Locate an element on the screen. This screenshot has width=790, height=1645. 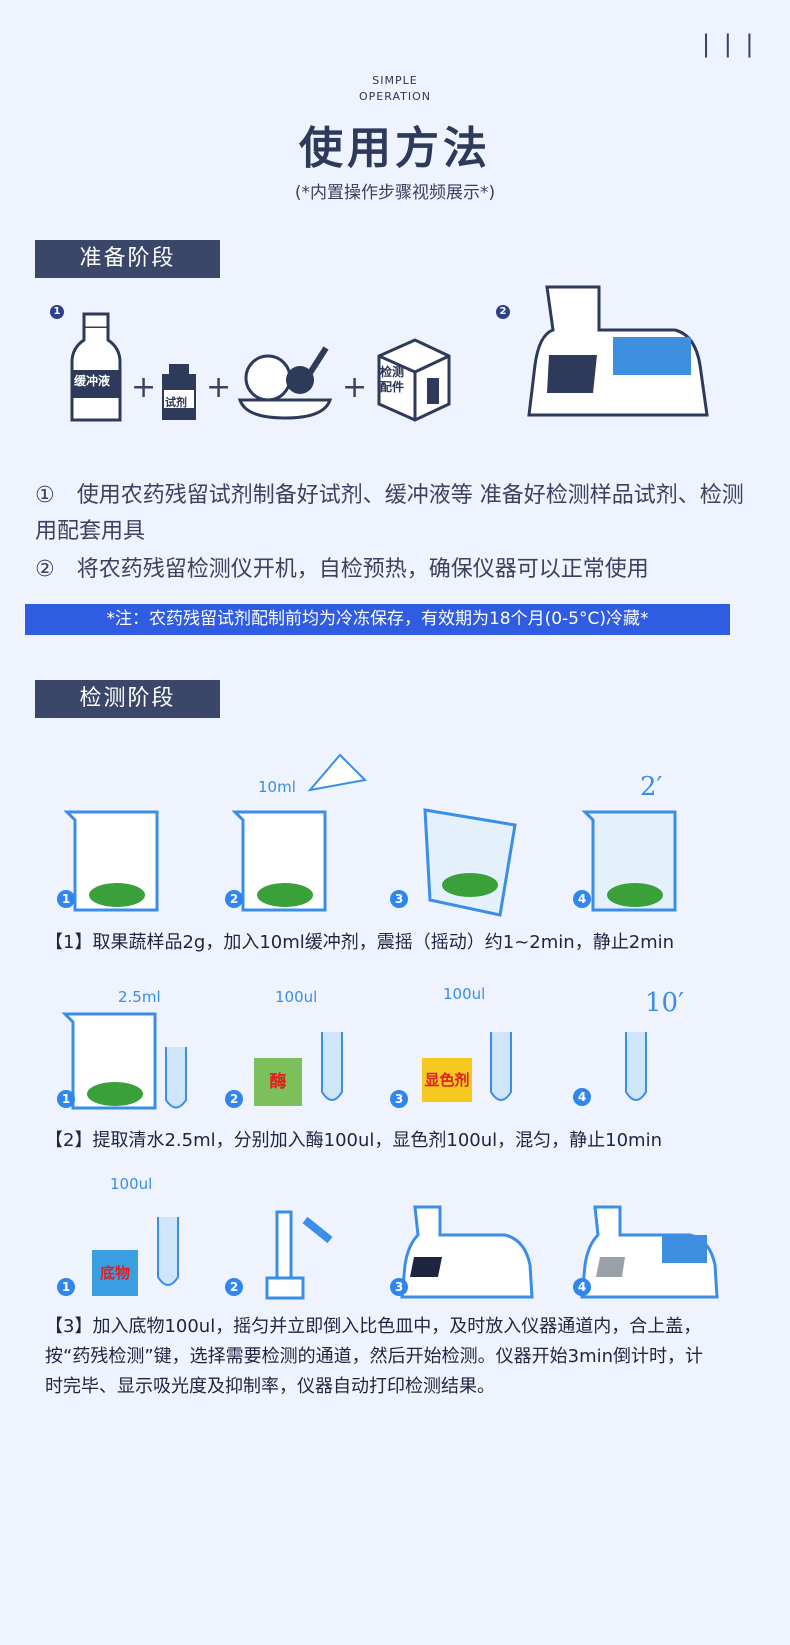
row2-num-4: 4 is located at coordinates (582, 1097).